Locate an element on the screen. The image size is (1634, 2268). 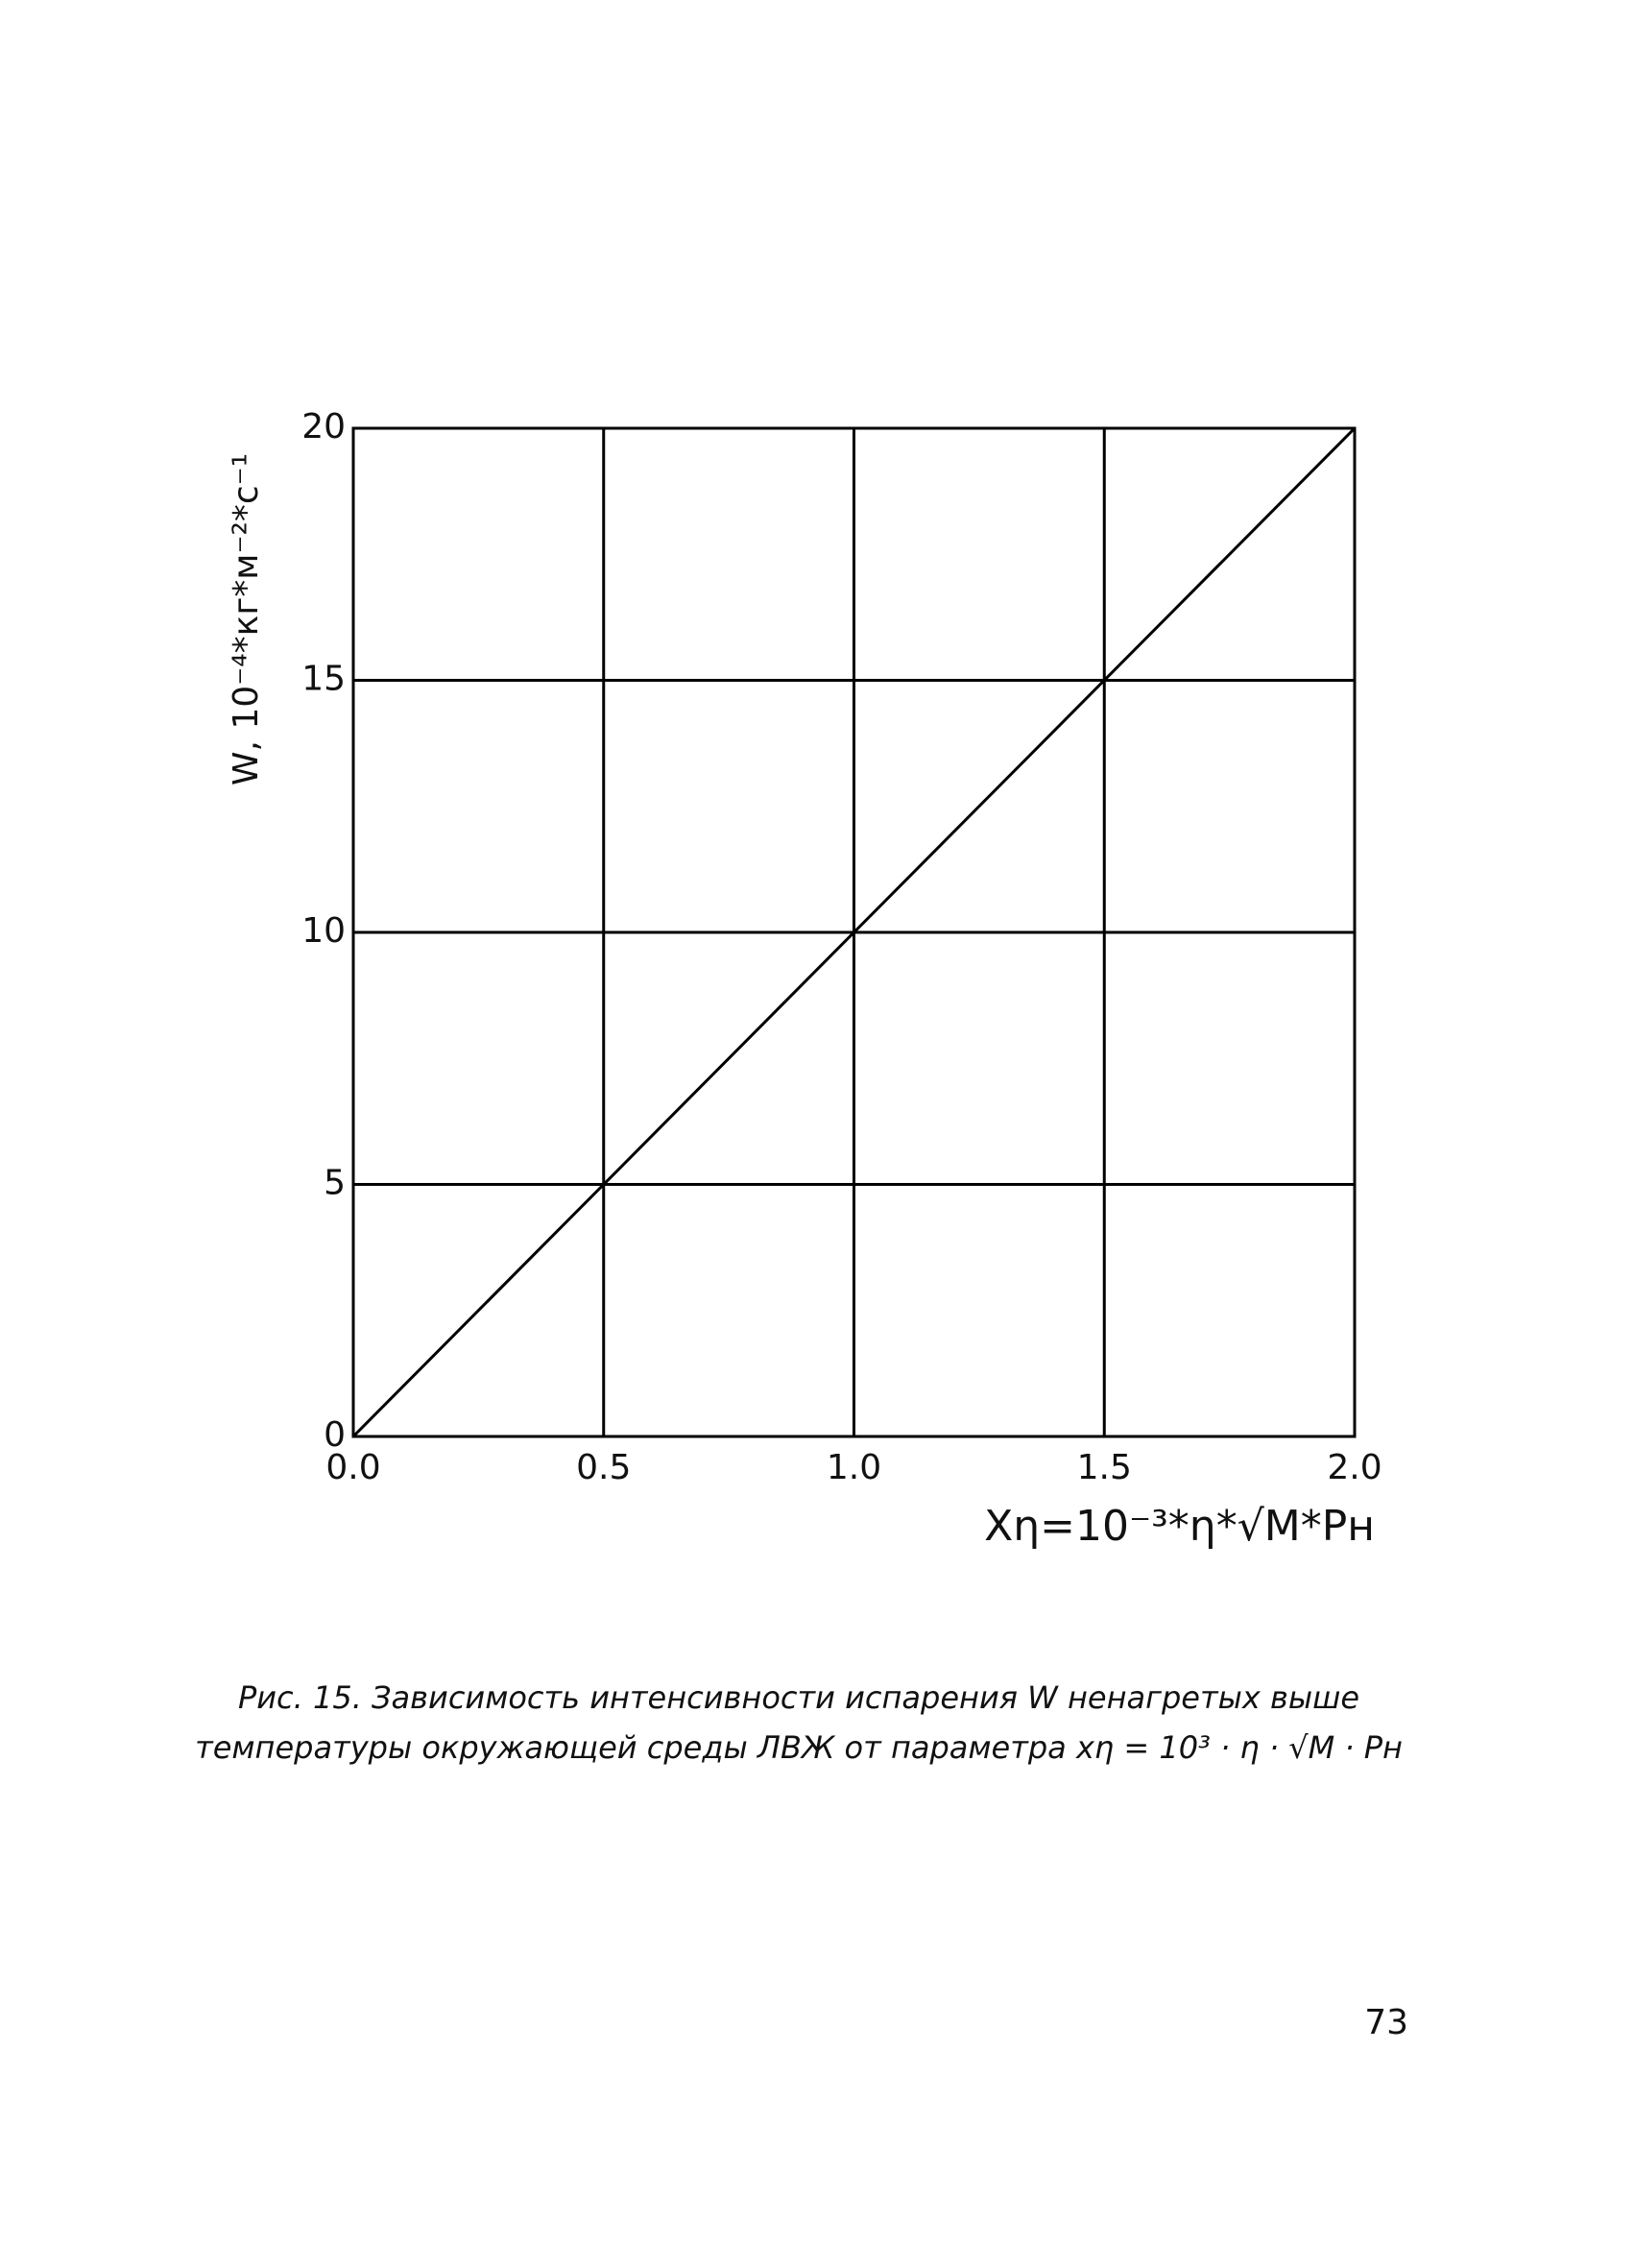
y-axis-label: W, 10⁻⁴*кг*м⁻²*с⁻¹ is located at coordinates (246, 619).